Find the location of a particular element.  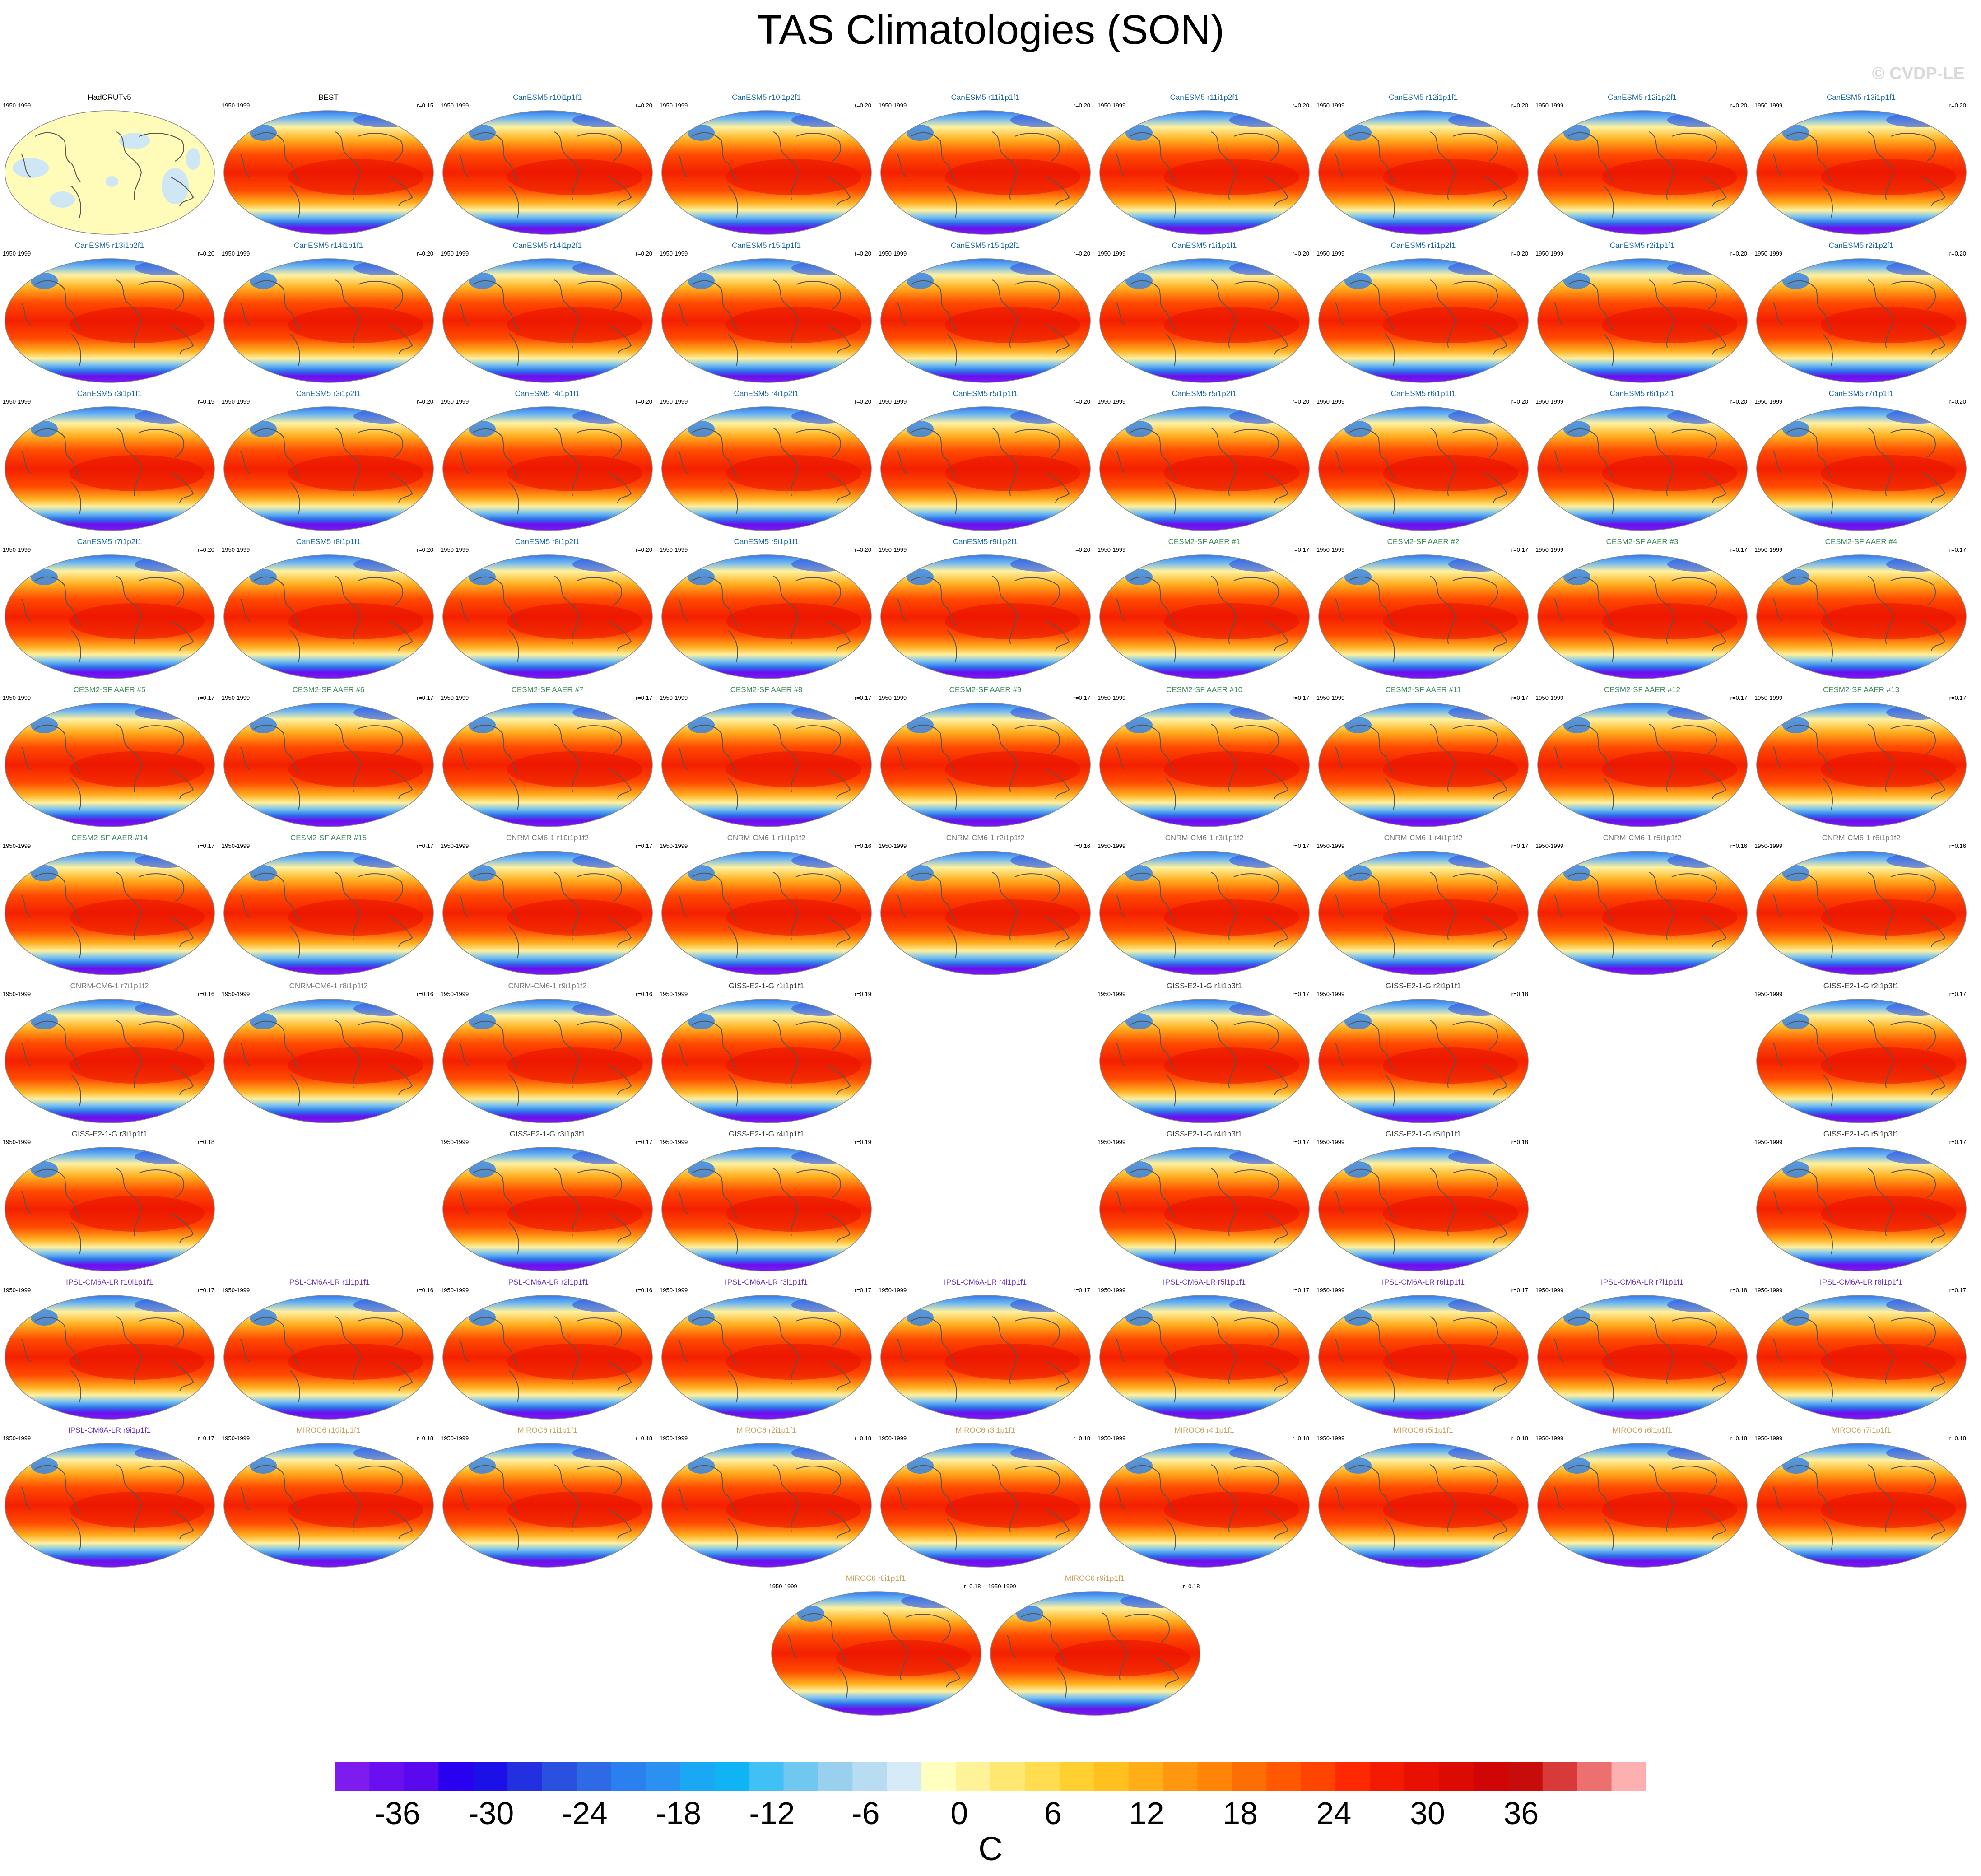

panel-title: IPSL-CM6A-LR r10i1p1f1 is located at coordinates (109, 1282).